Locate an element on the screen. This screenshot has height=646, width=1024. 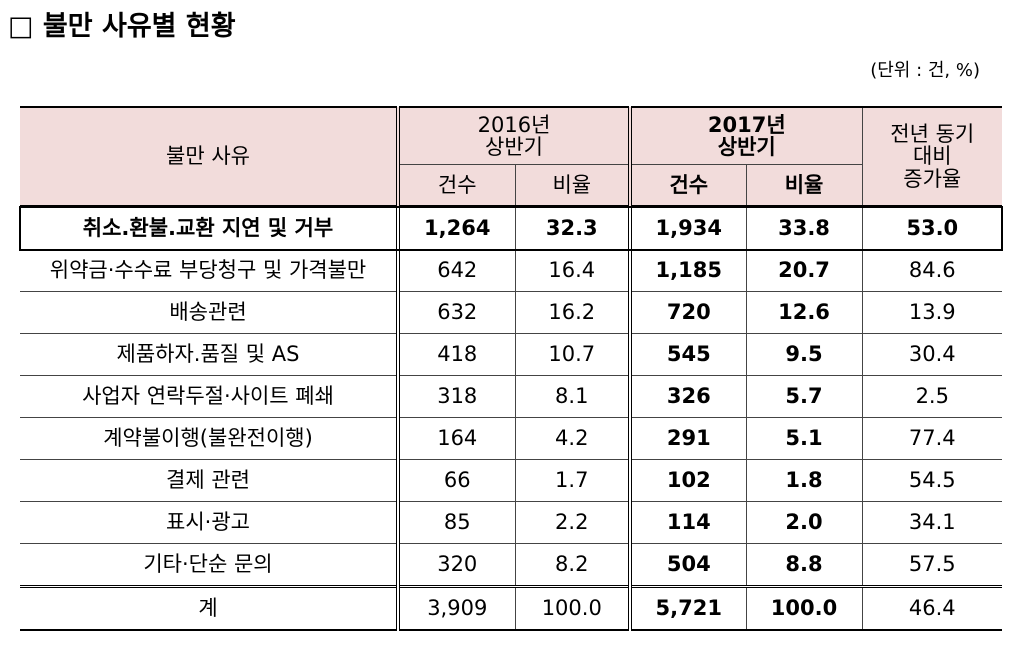
table-cell: 8.8 is located at coordinates (804, 565).